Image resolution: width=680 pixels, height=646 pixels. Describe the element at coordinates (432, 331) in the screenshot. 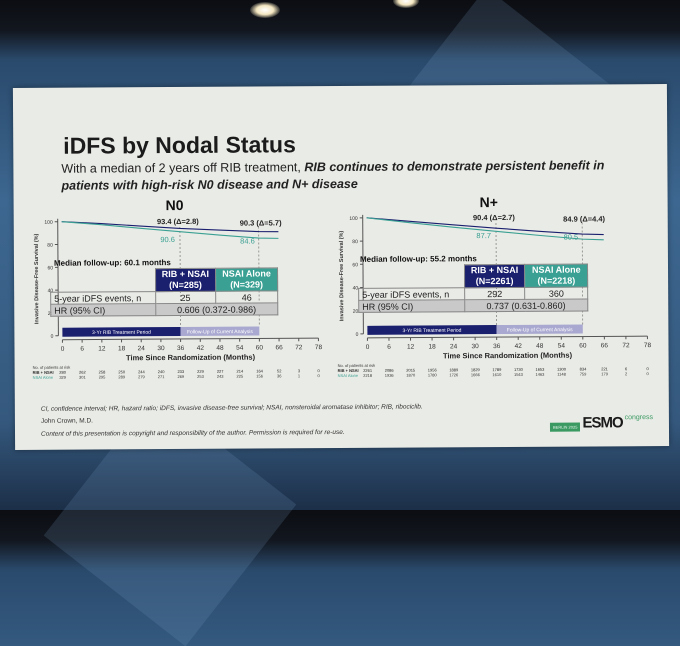

I see `treatment-period-label: 3-Yr RIB Treatment Period` at that location.